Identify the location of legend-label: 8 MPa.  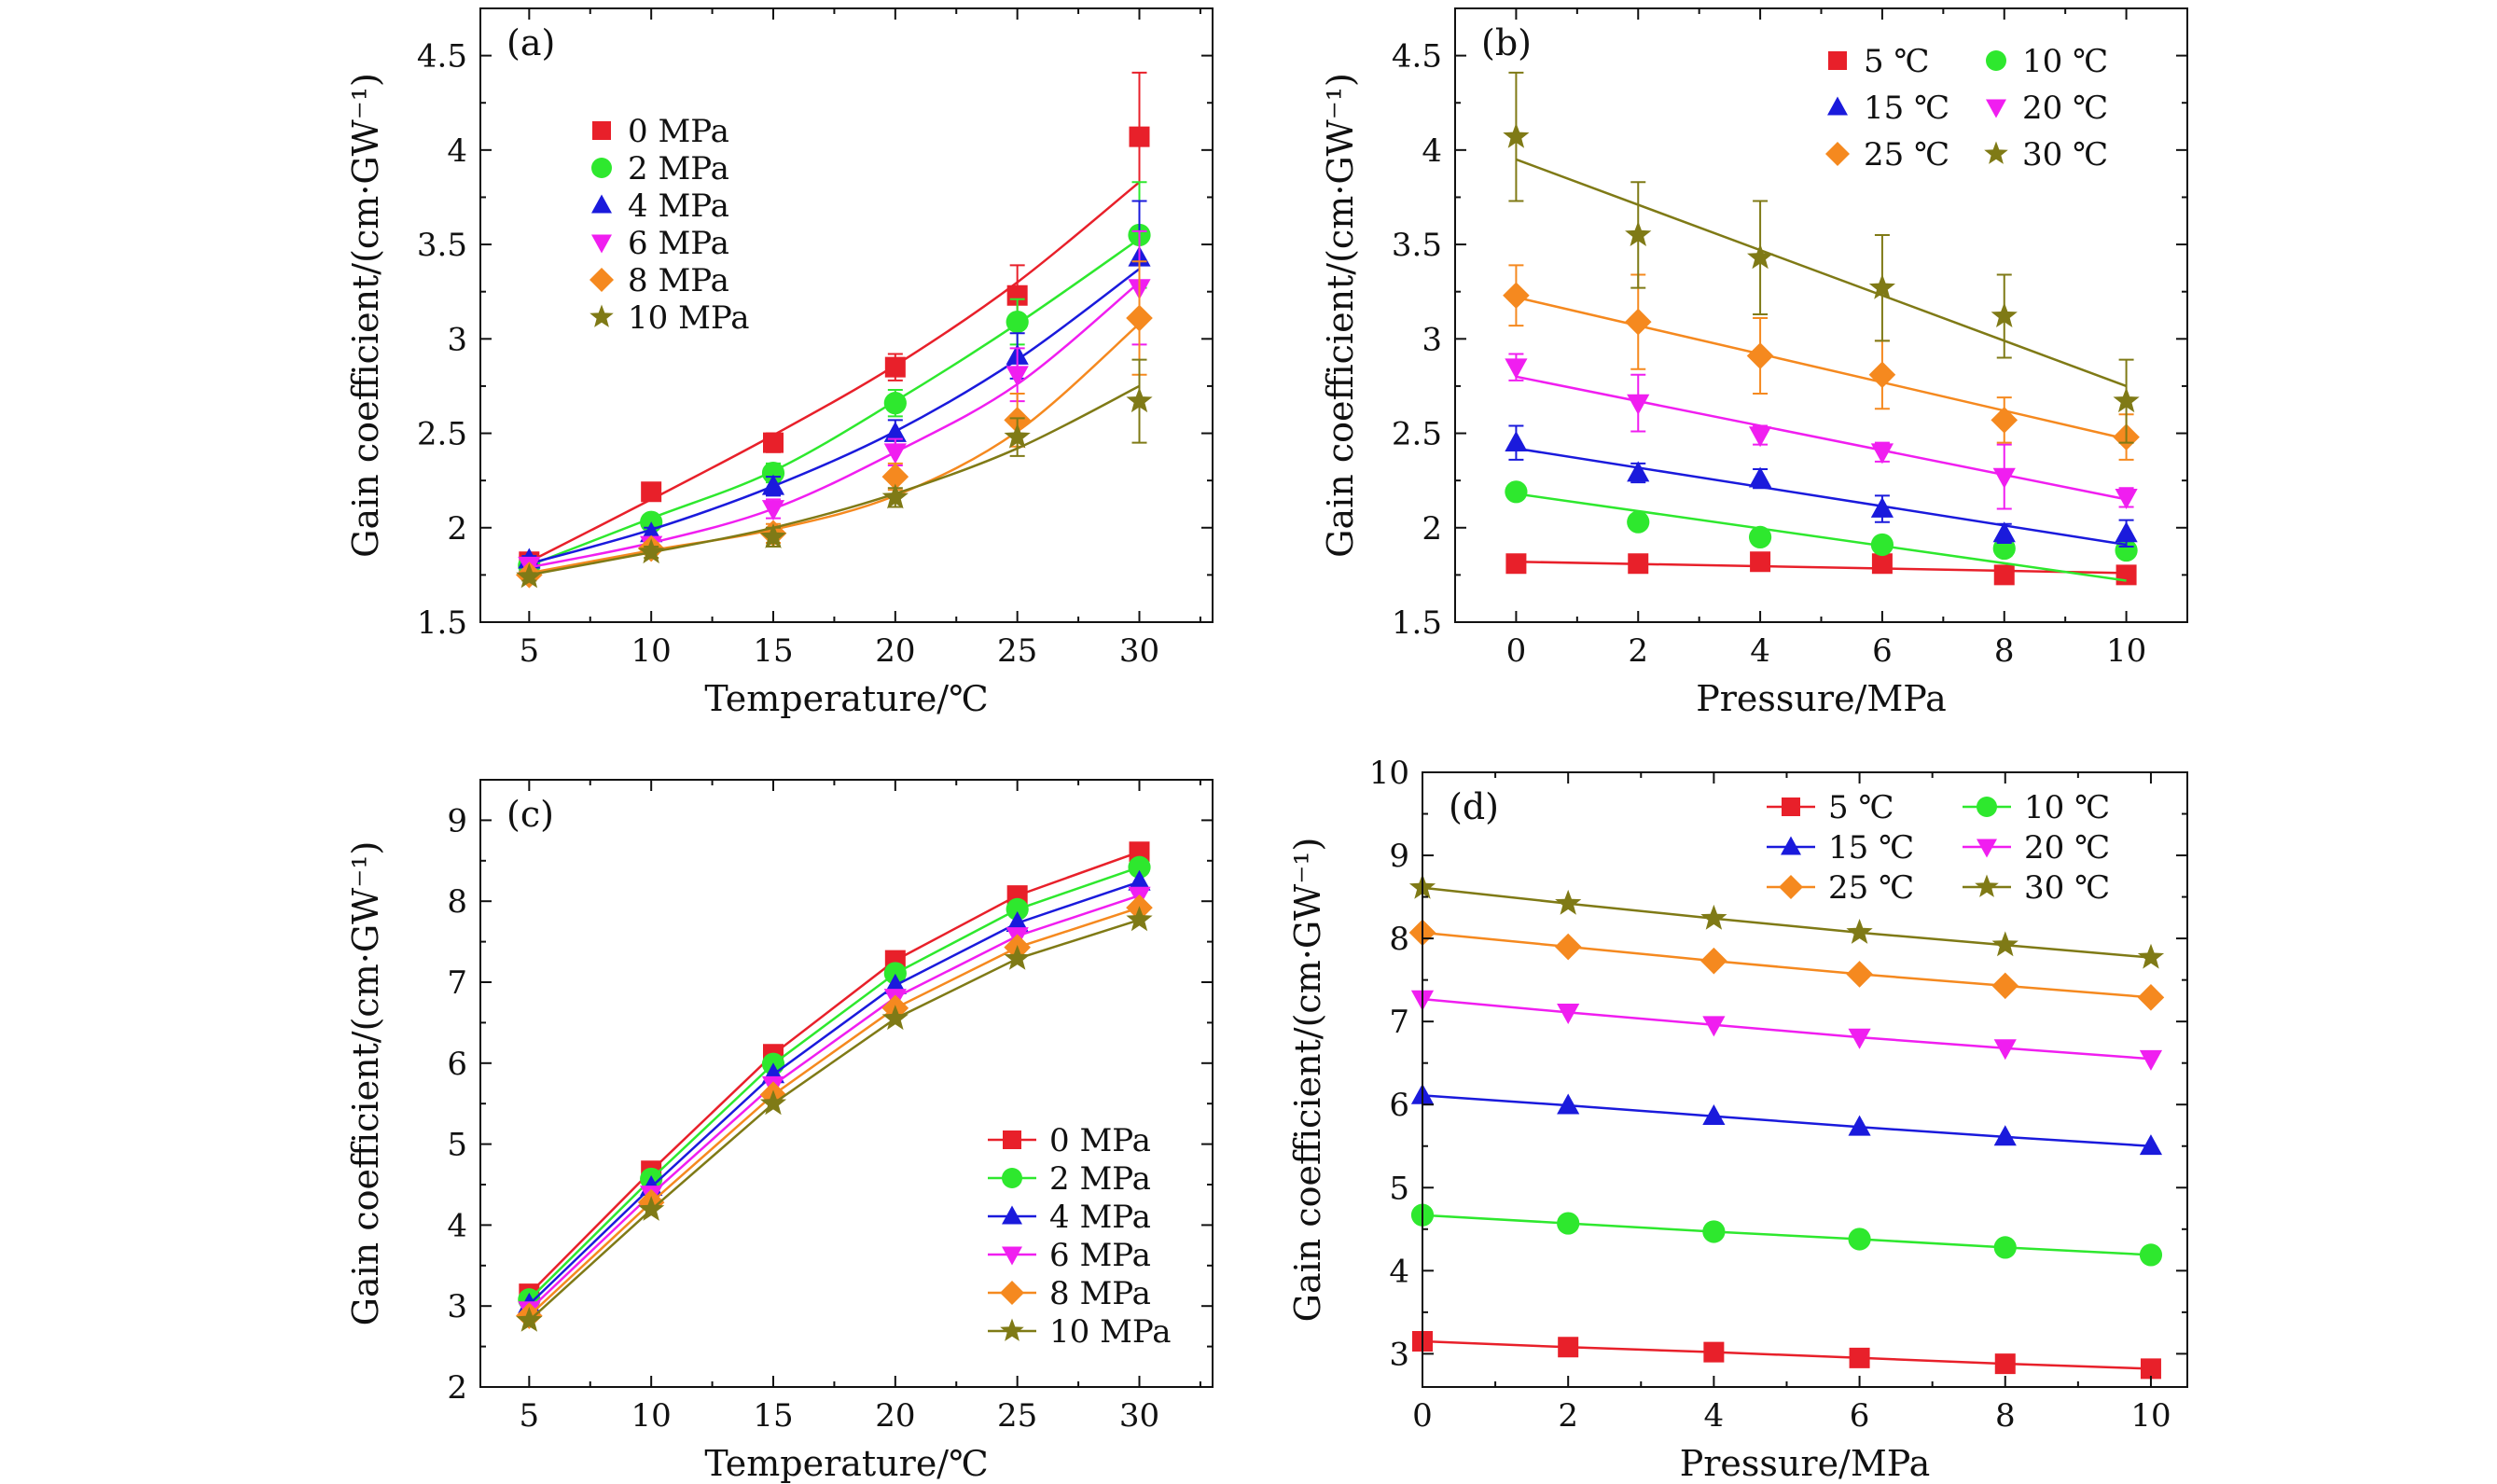
(678, 280).